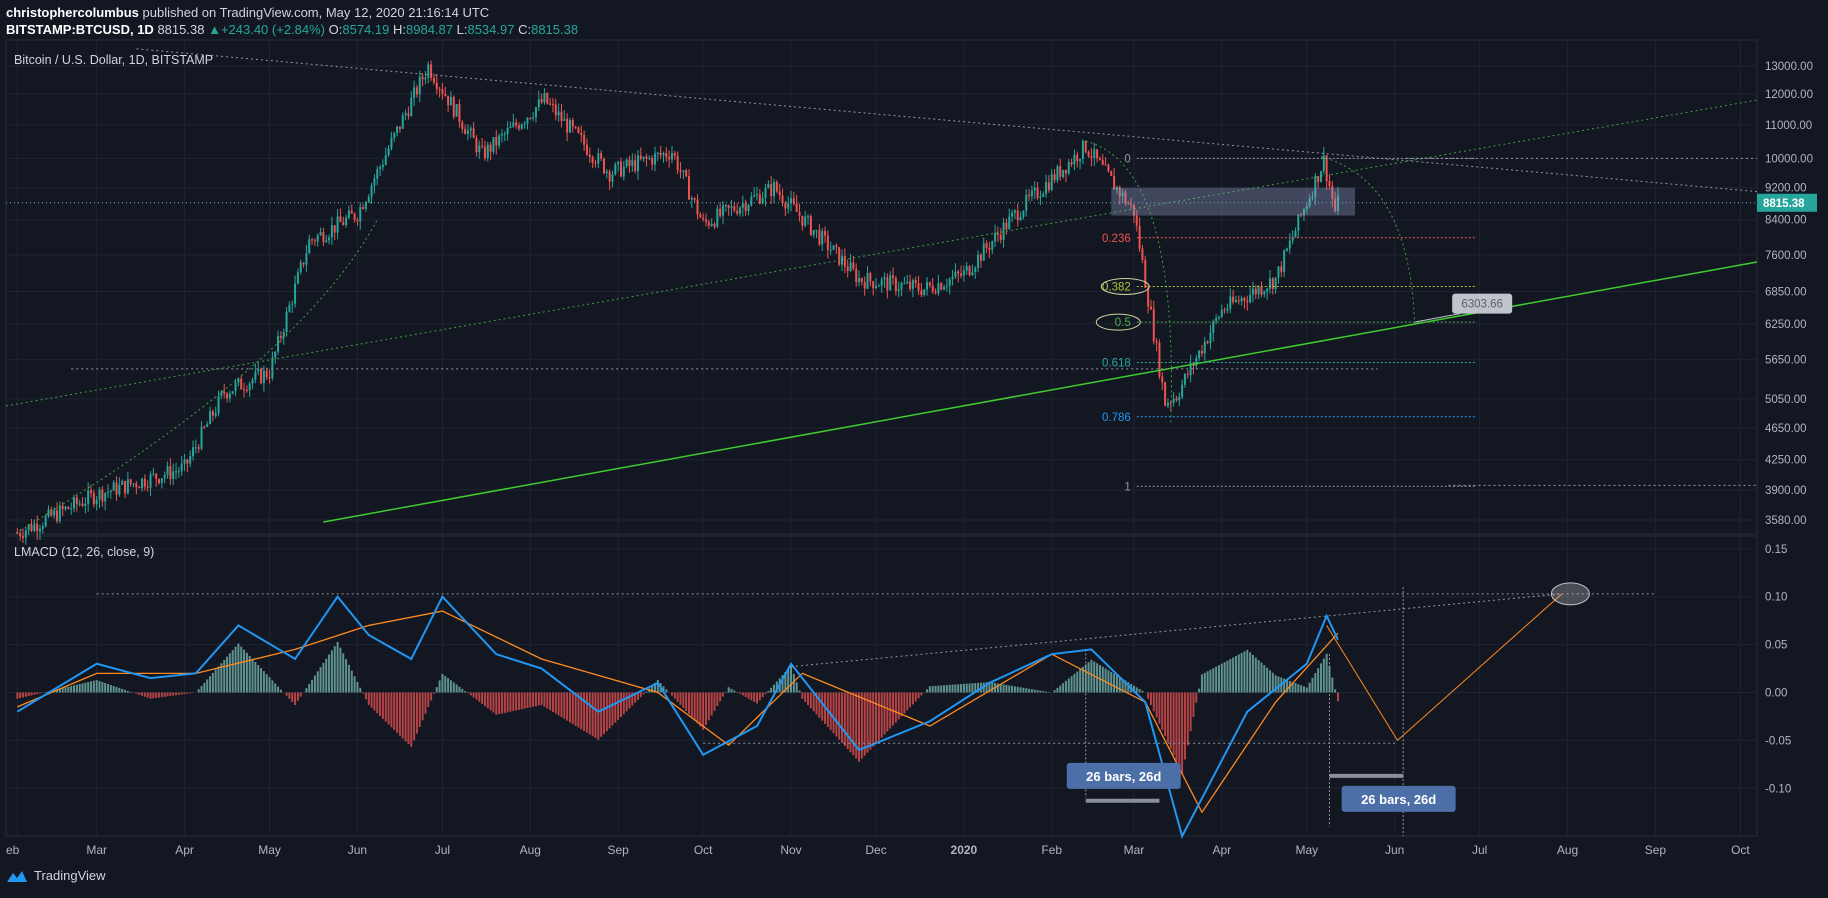 Image resolution: width=1828 pixels, height=898 pixels. What do you see at coordinates (790, 850) in the screenshot?
I see `x-tick-label: Nov` at bounding box center [790, 850].